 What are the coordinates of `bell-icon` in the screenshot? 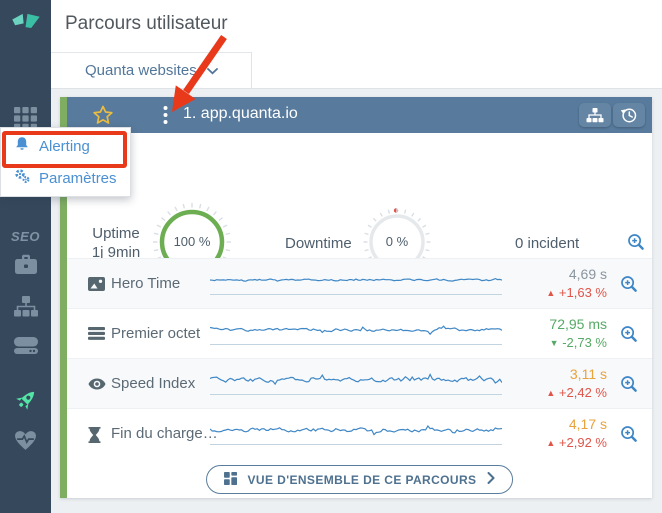 It's located at (22, 146).